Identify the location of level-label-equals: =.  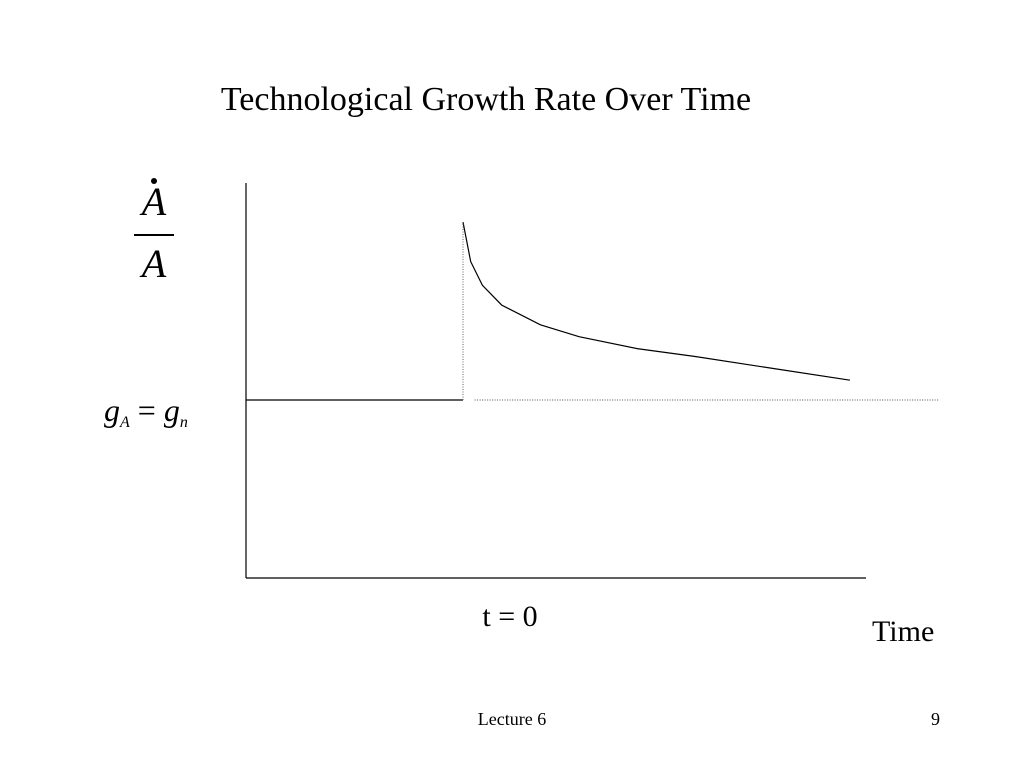
(146, 410).